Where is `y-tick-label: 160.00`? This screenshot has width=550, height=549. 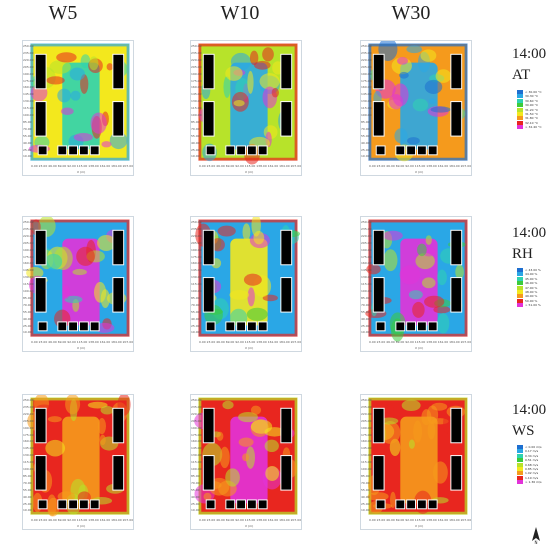
y-tick-label: 160.00 is located at coordinates (366, 263).